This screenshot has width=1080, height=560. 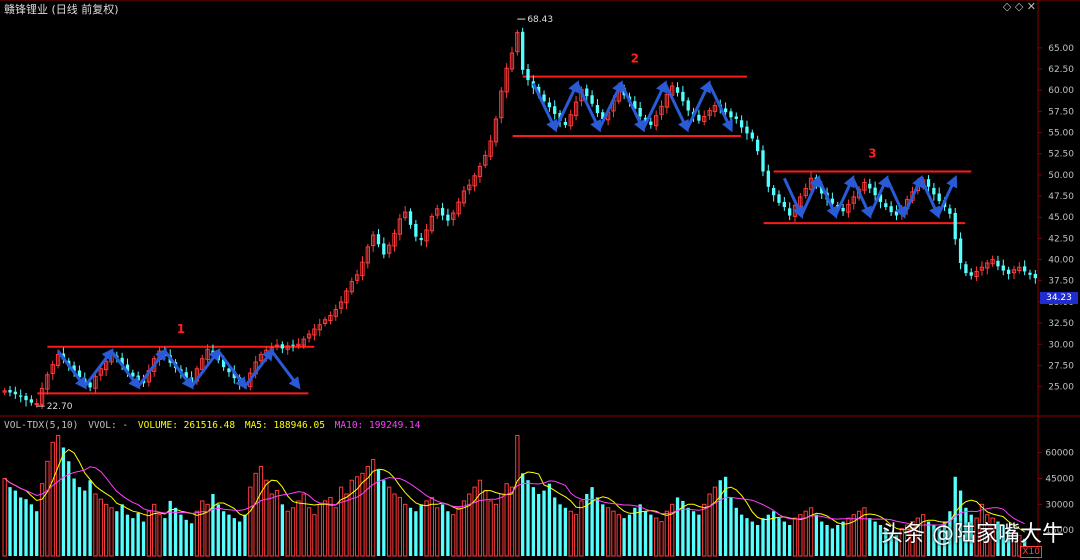 I want to click on price-tick-label: 52.50, so click(x=1061, y=155).